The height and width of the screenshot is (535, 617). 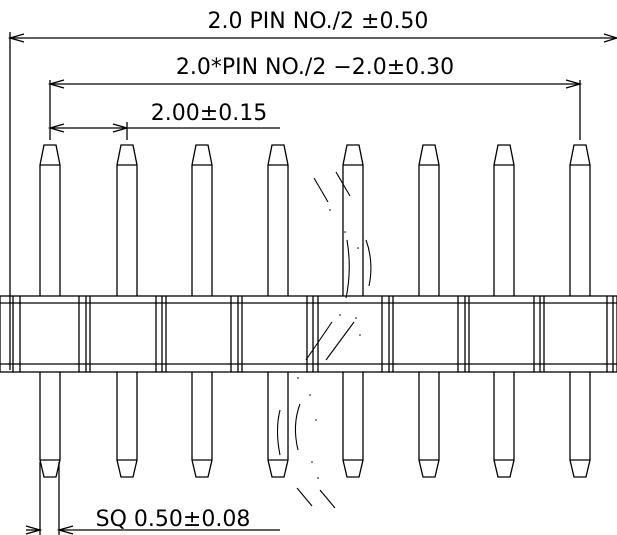 What do you see at coordinates (152, 498) in the screenshot?
I see `pin-square-dimension` at bounding box center [152, 498].